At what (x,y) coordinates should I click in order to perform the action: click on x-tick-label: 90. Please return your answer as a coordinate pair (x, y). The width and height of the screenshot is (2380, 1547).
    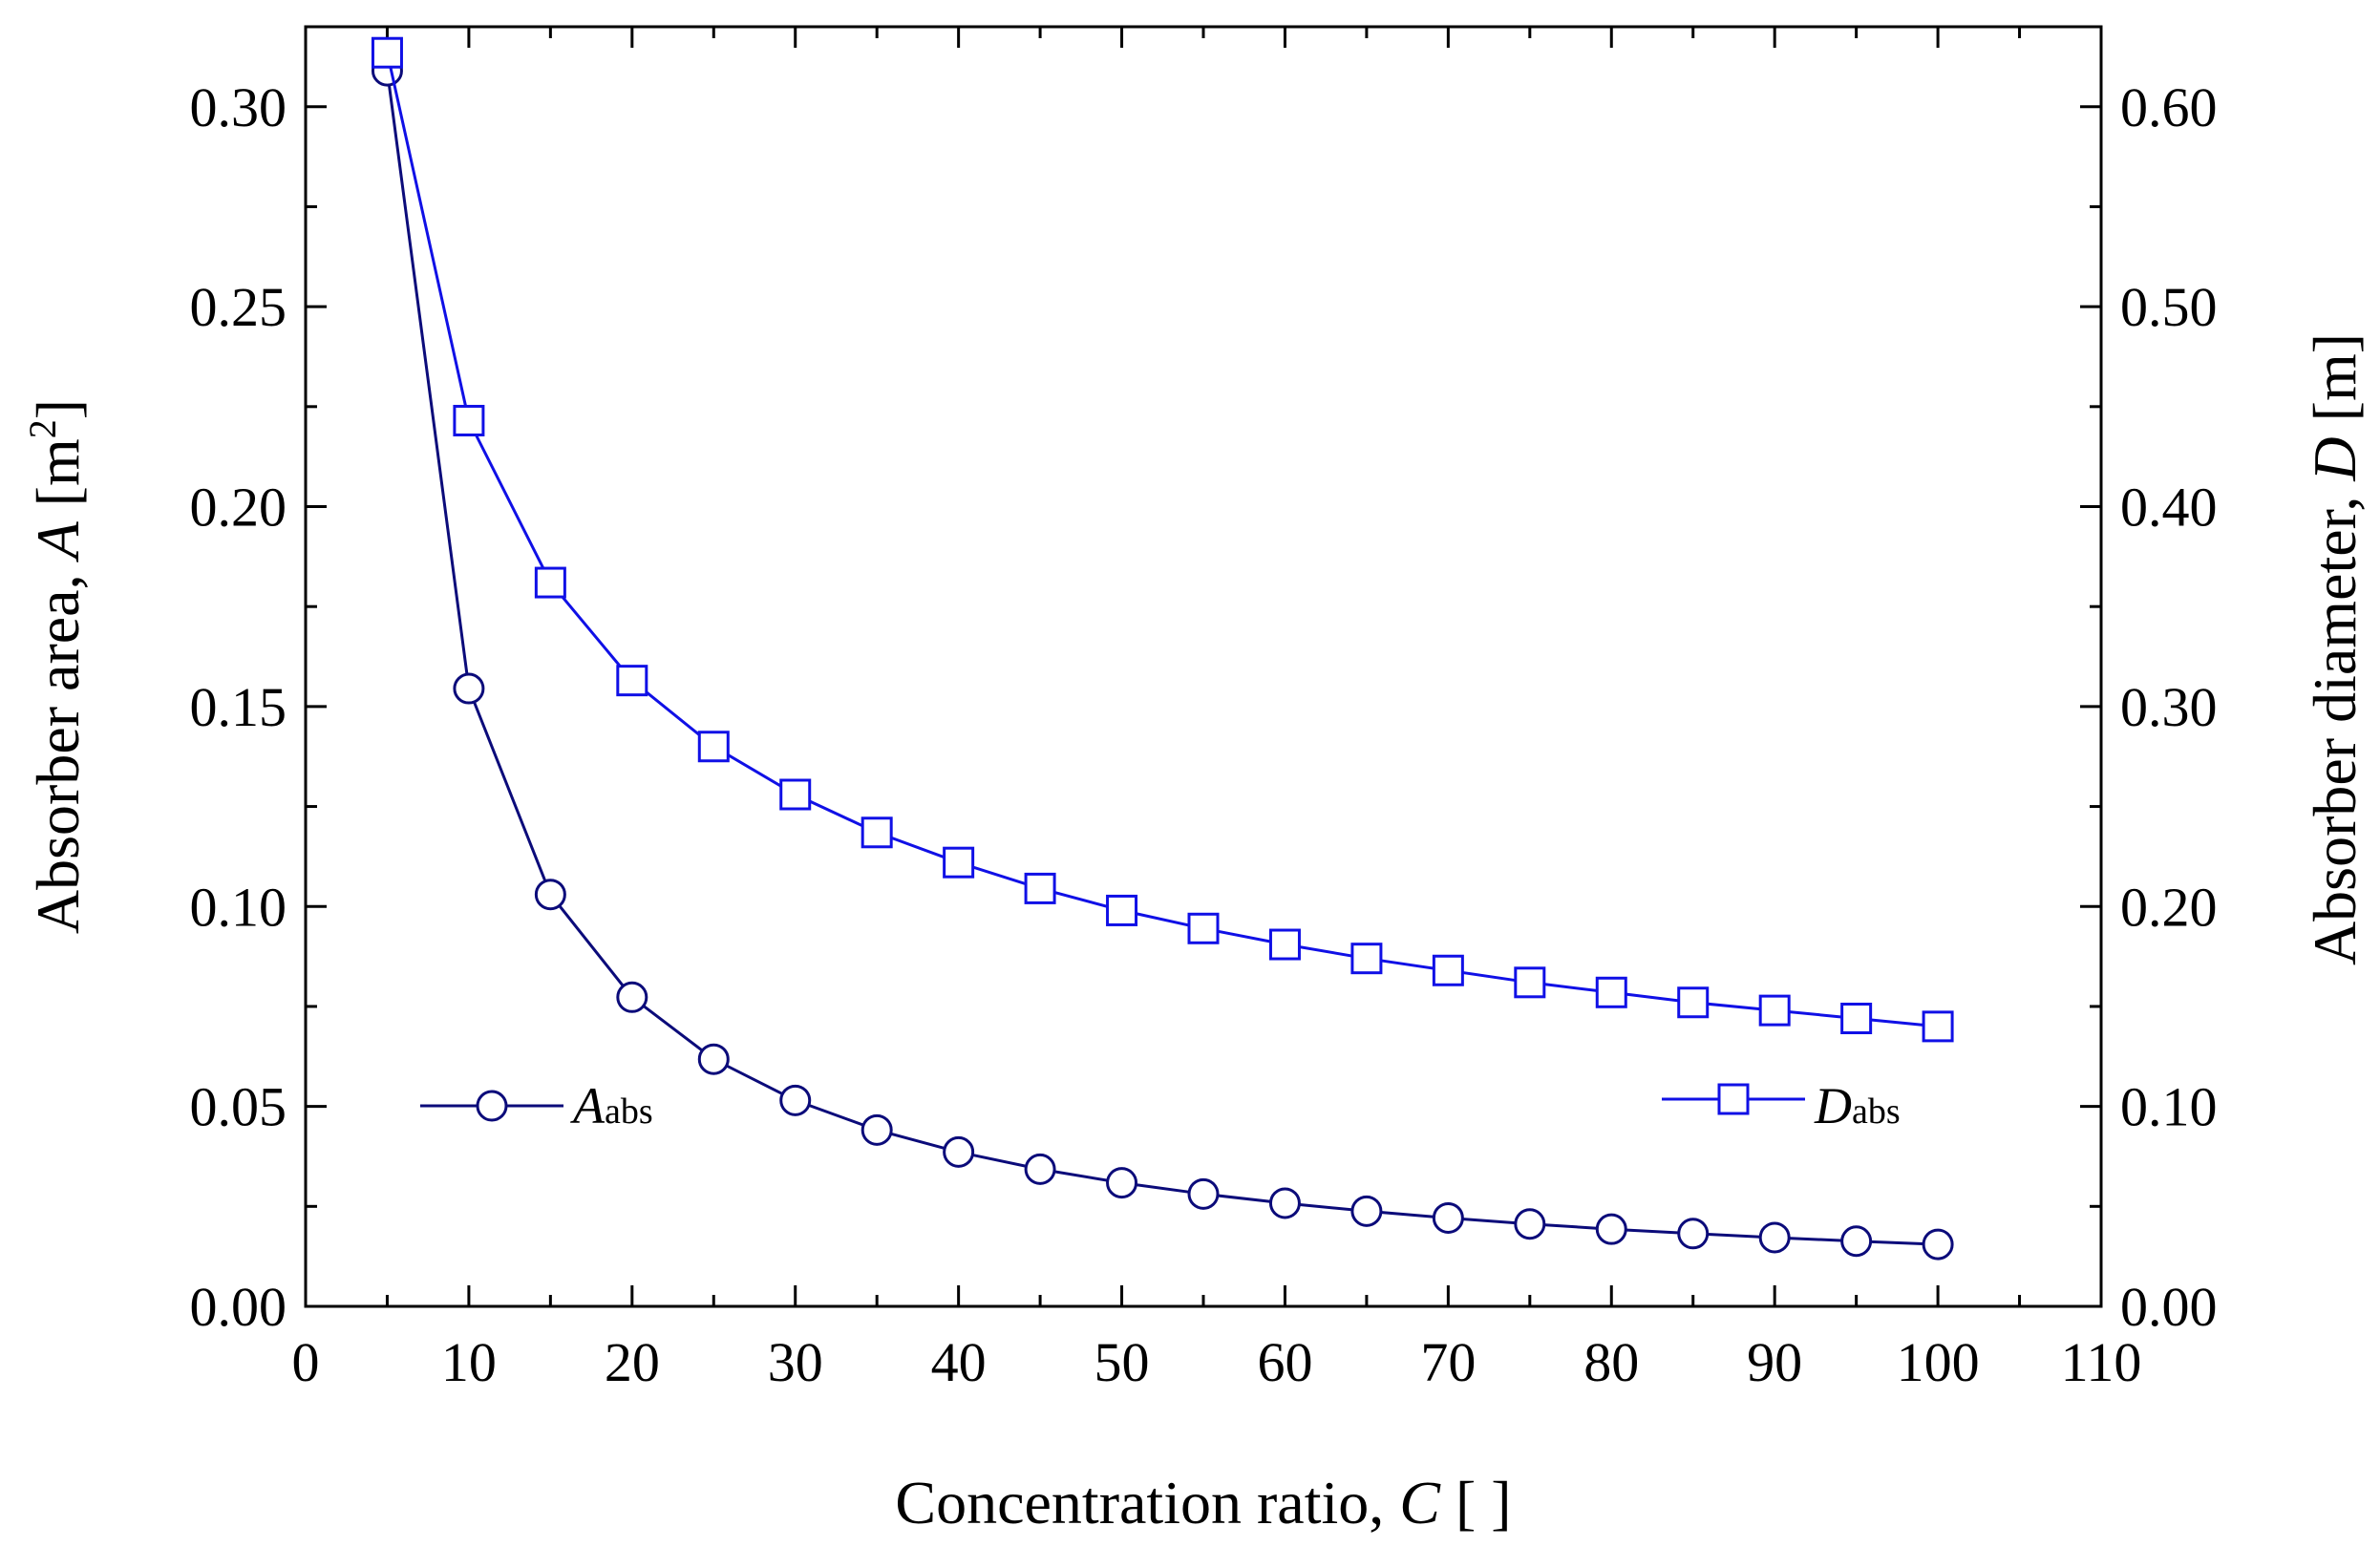
    Looking at the image, I should click on (1774, 1362).